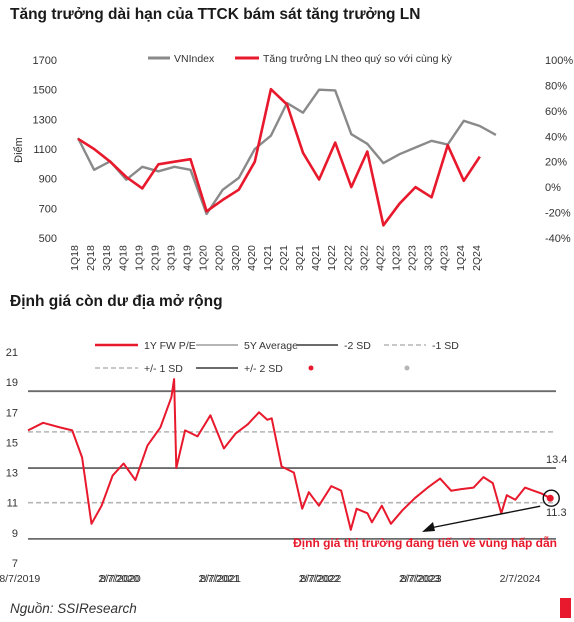 The width and height of the screenshot is (574, 622). I want to click on y2-tick-label-0: -40%, so click(558, 239).